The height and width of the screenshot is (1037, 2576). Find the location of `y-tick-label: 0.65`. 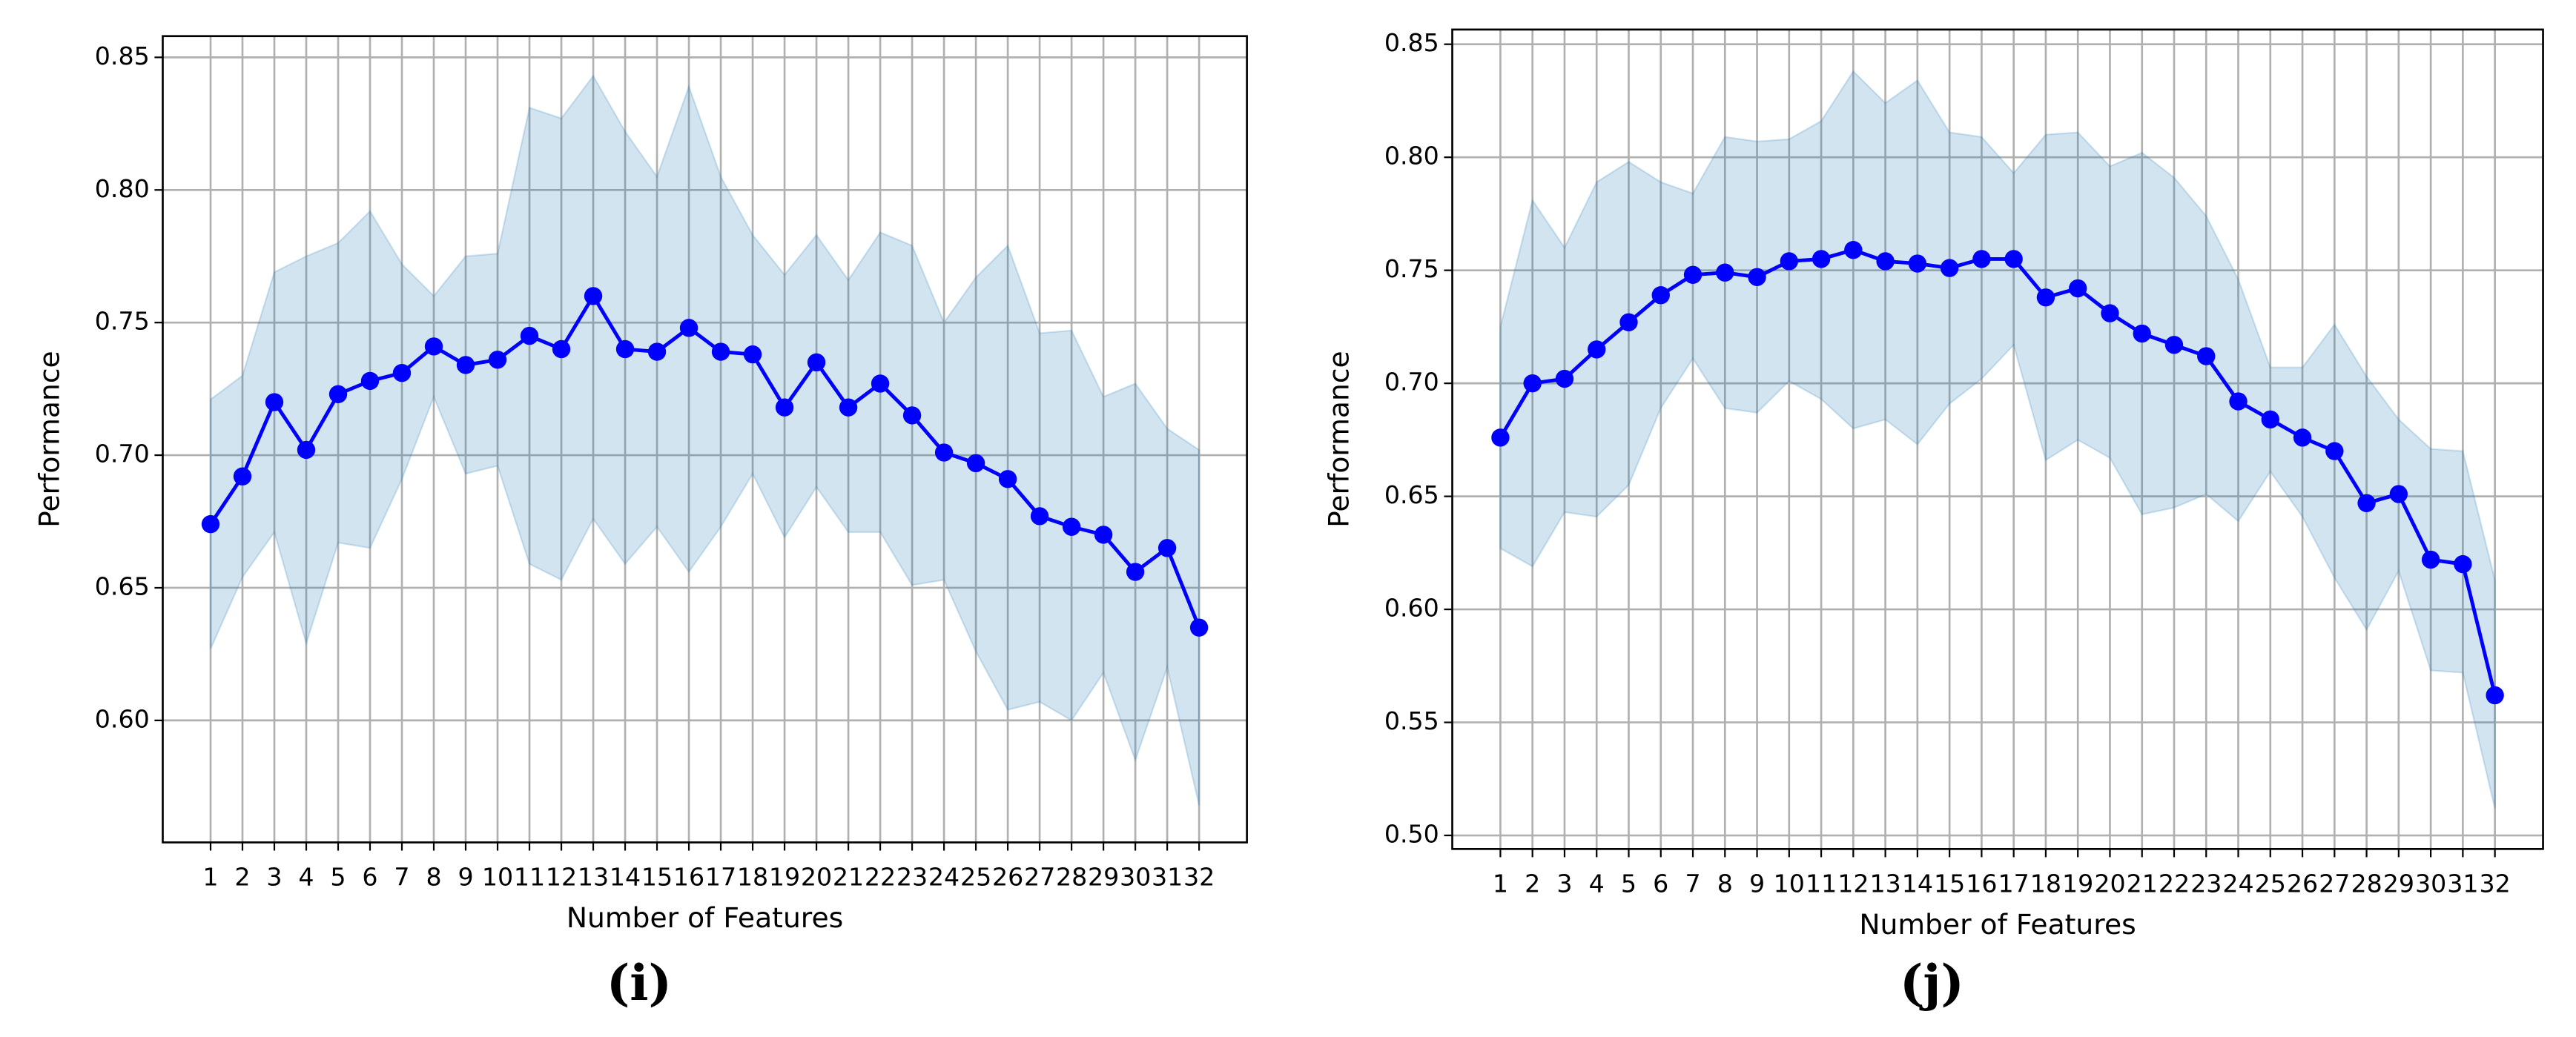

y-tick-label: 0.65 is located at coordinates (122, 585).